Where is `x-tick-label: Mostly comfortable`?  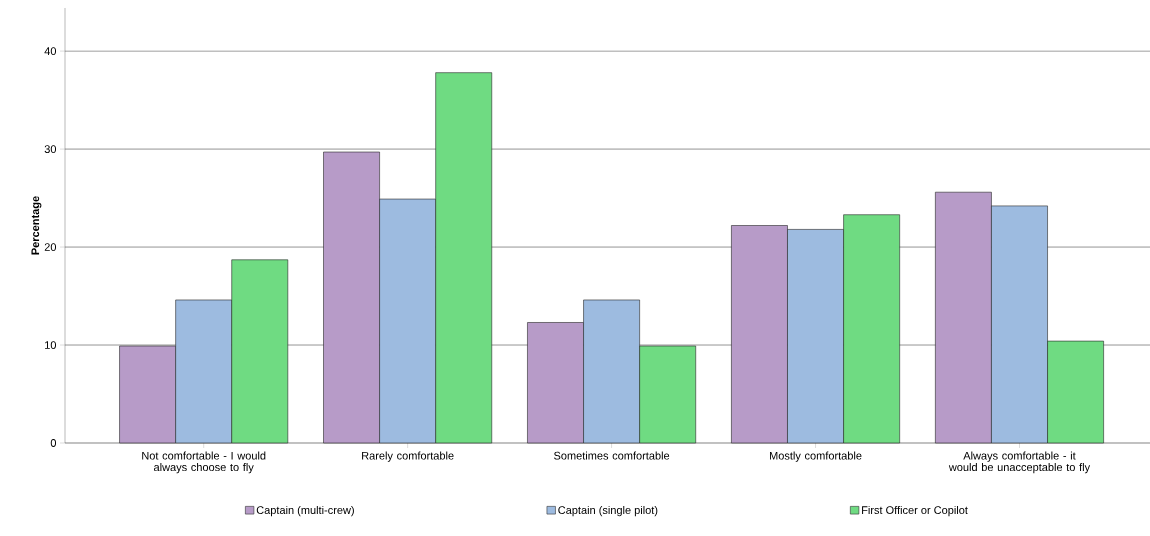 x-tick-label: Mostly comfortable is located at coordinates (815, 456).